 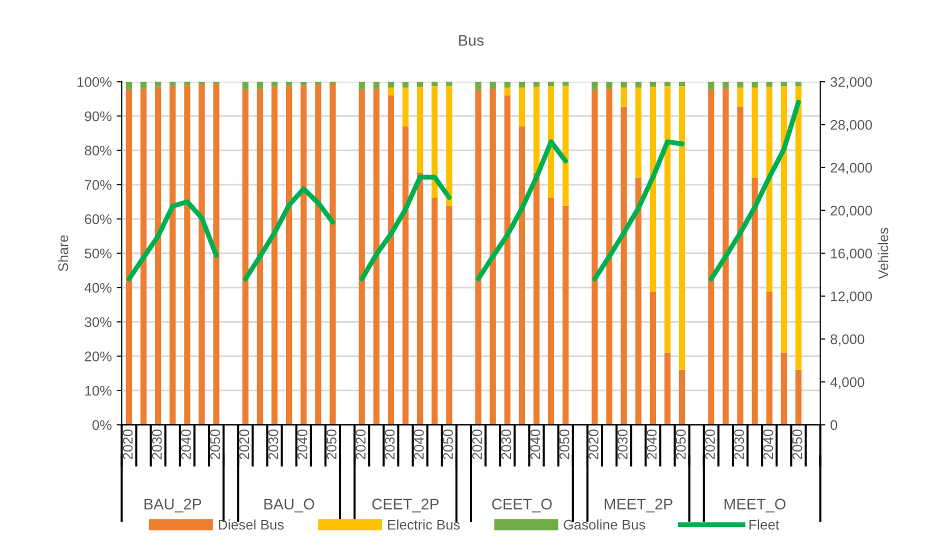 What do you see at coordinates (289, 505) in the screenshot?
I see `text: BAU_O` at bounding box center [289, 505].